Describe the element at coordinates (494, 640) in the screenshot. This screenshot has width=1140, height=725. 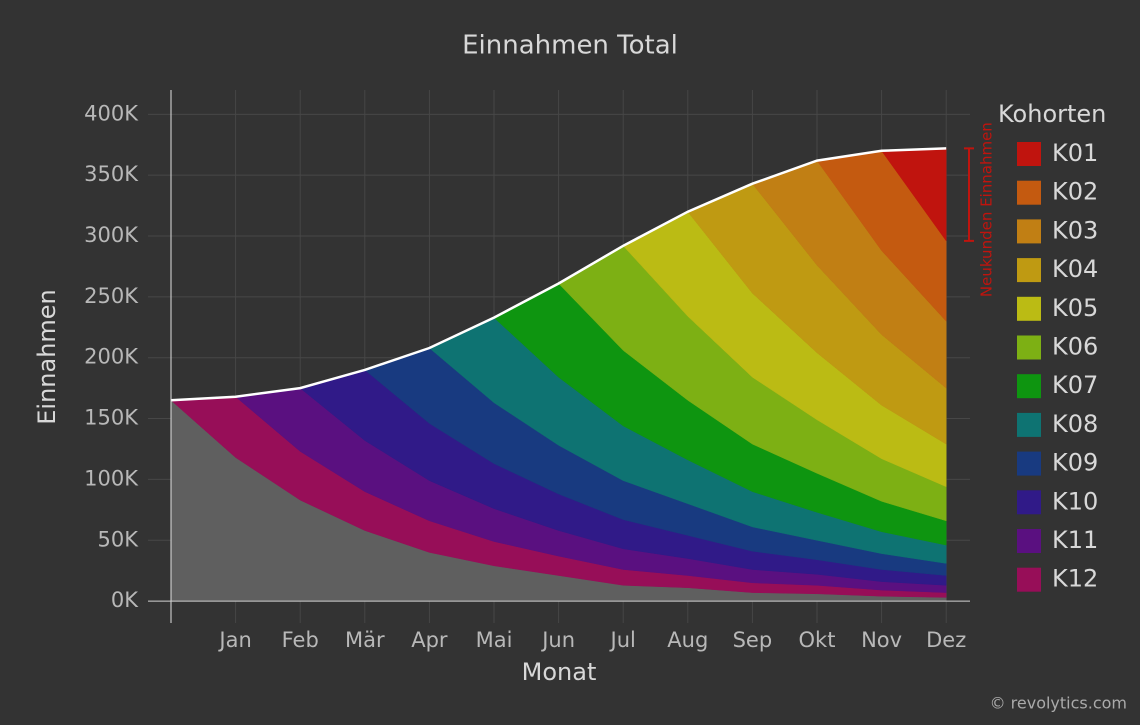
I see `x-tick-label: Mai` at that location.